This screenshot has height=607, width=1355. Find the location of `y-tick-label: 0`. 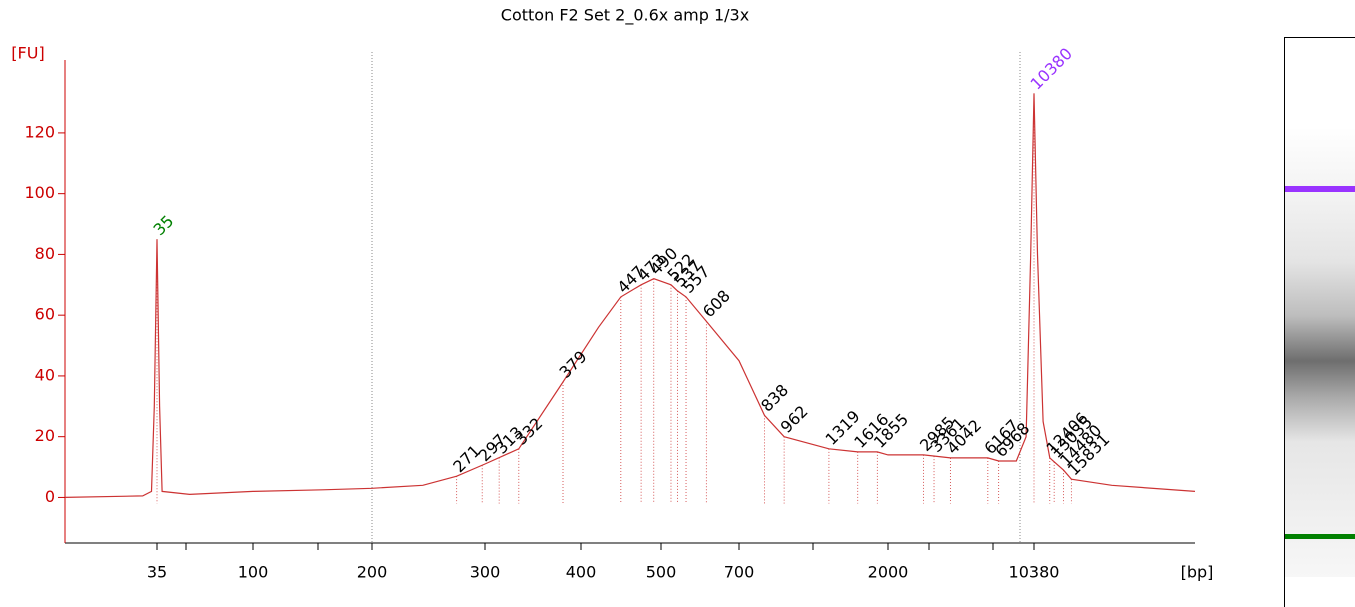

y-tick-label: 0 is located at coordinates (50, 496).